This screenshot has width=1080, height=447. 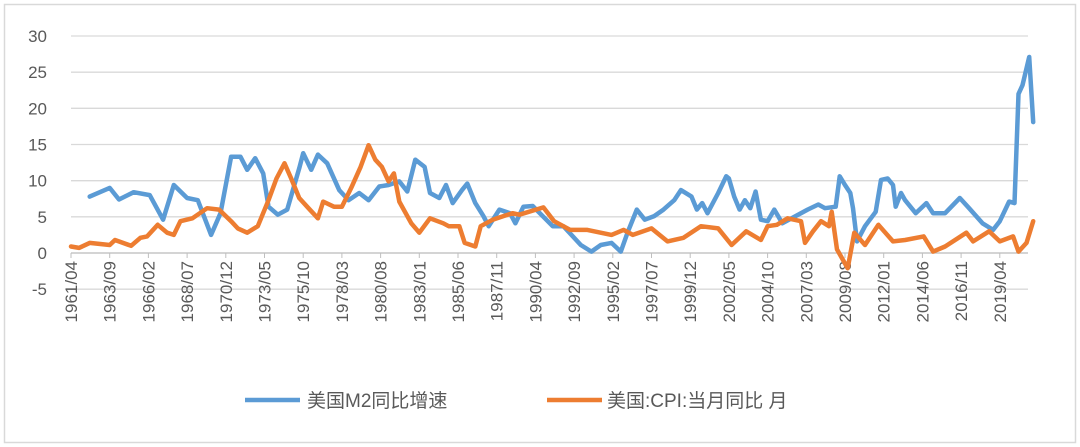 I want to click on x-tick-label: 2019/04, so click(x=1000, y=291).